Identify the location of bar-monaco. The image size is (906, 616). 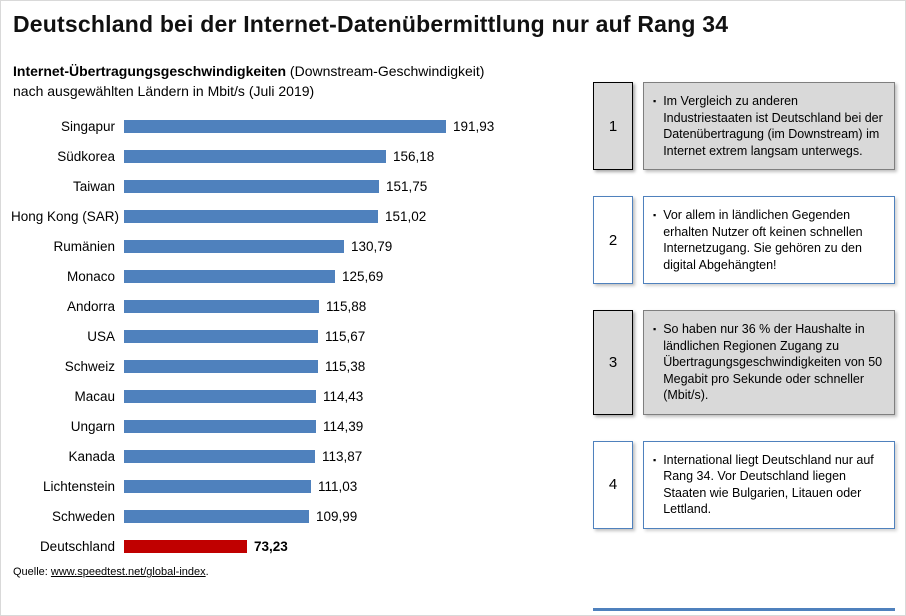
(229, 276).